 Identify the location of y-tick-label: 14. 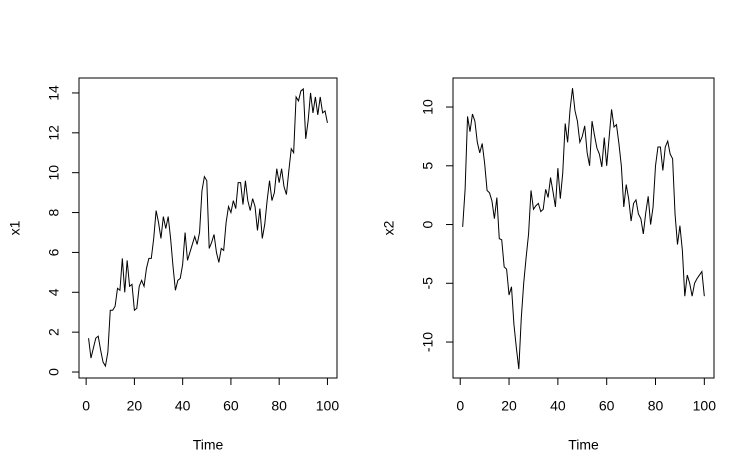
(54, 93).